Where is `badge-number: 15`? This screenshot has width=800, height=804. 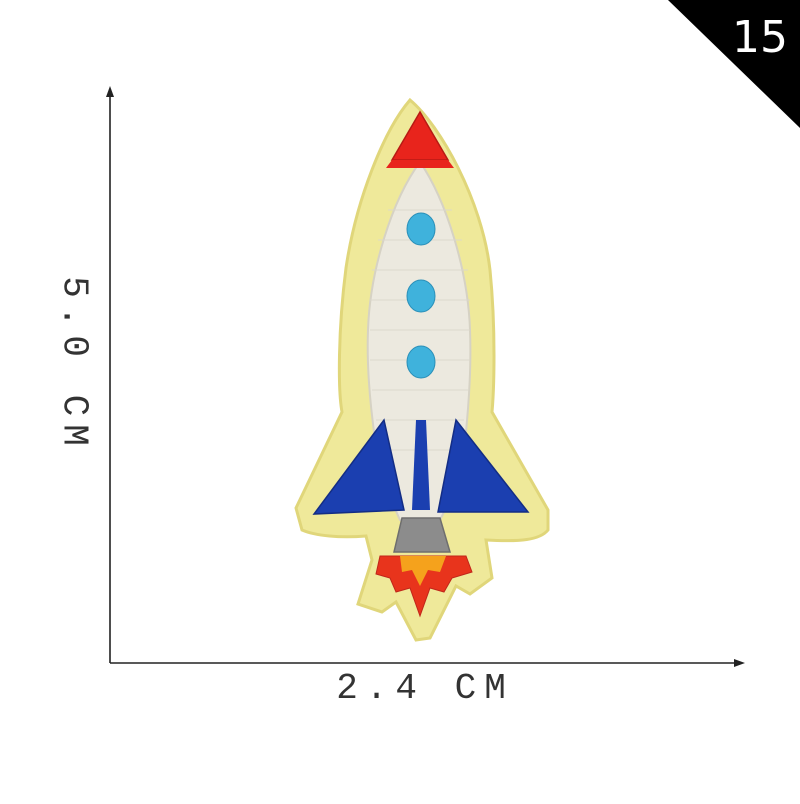 badge-number: 15 is located at coordinates (760, 37).